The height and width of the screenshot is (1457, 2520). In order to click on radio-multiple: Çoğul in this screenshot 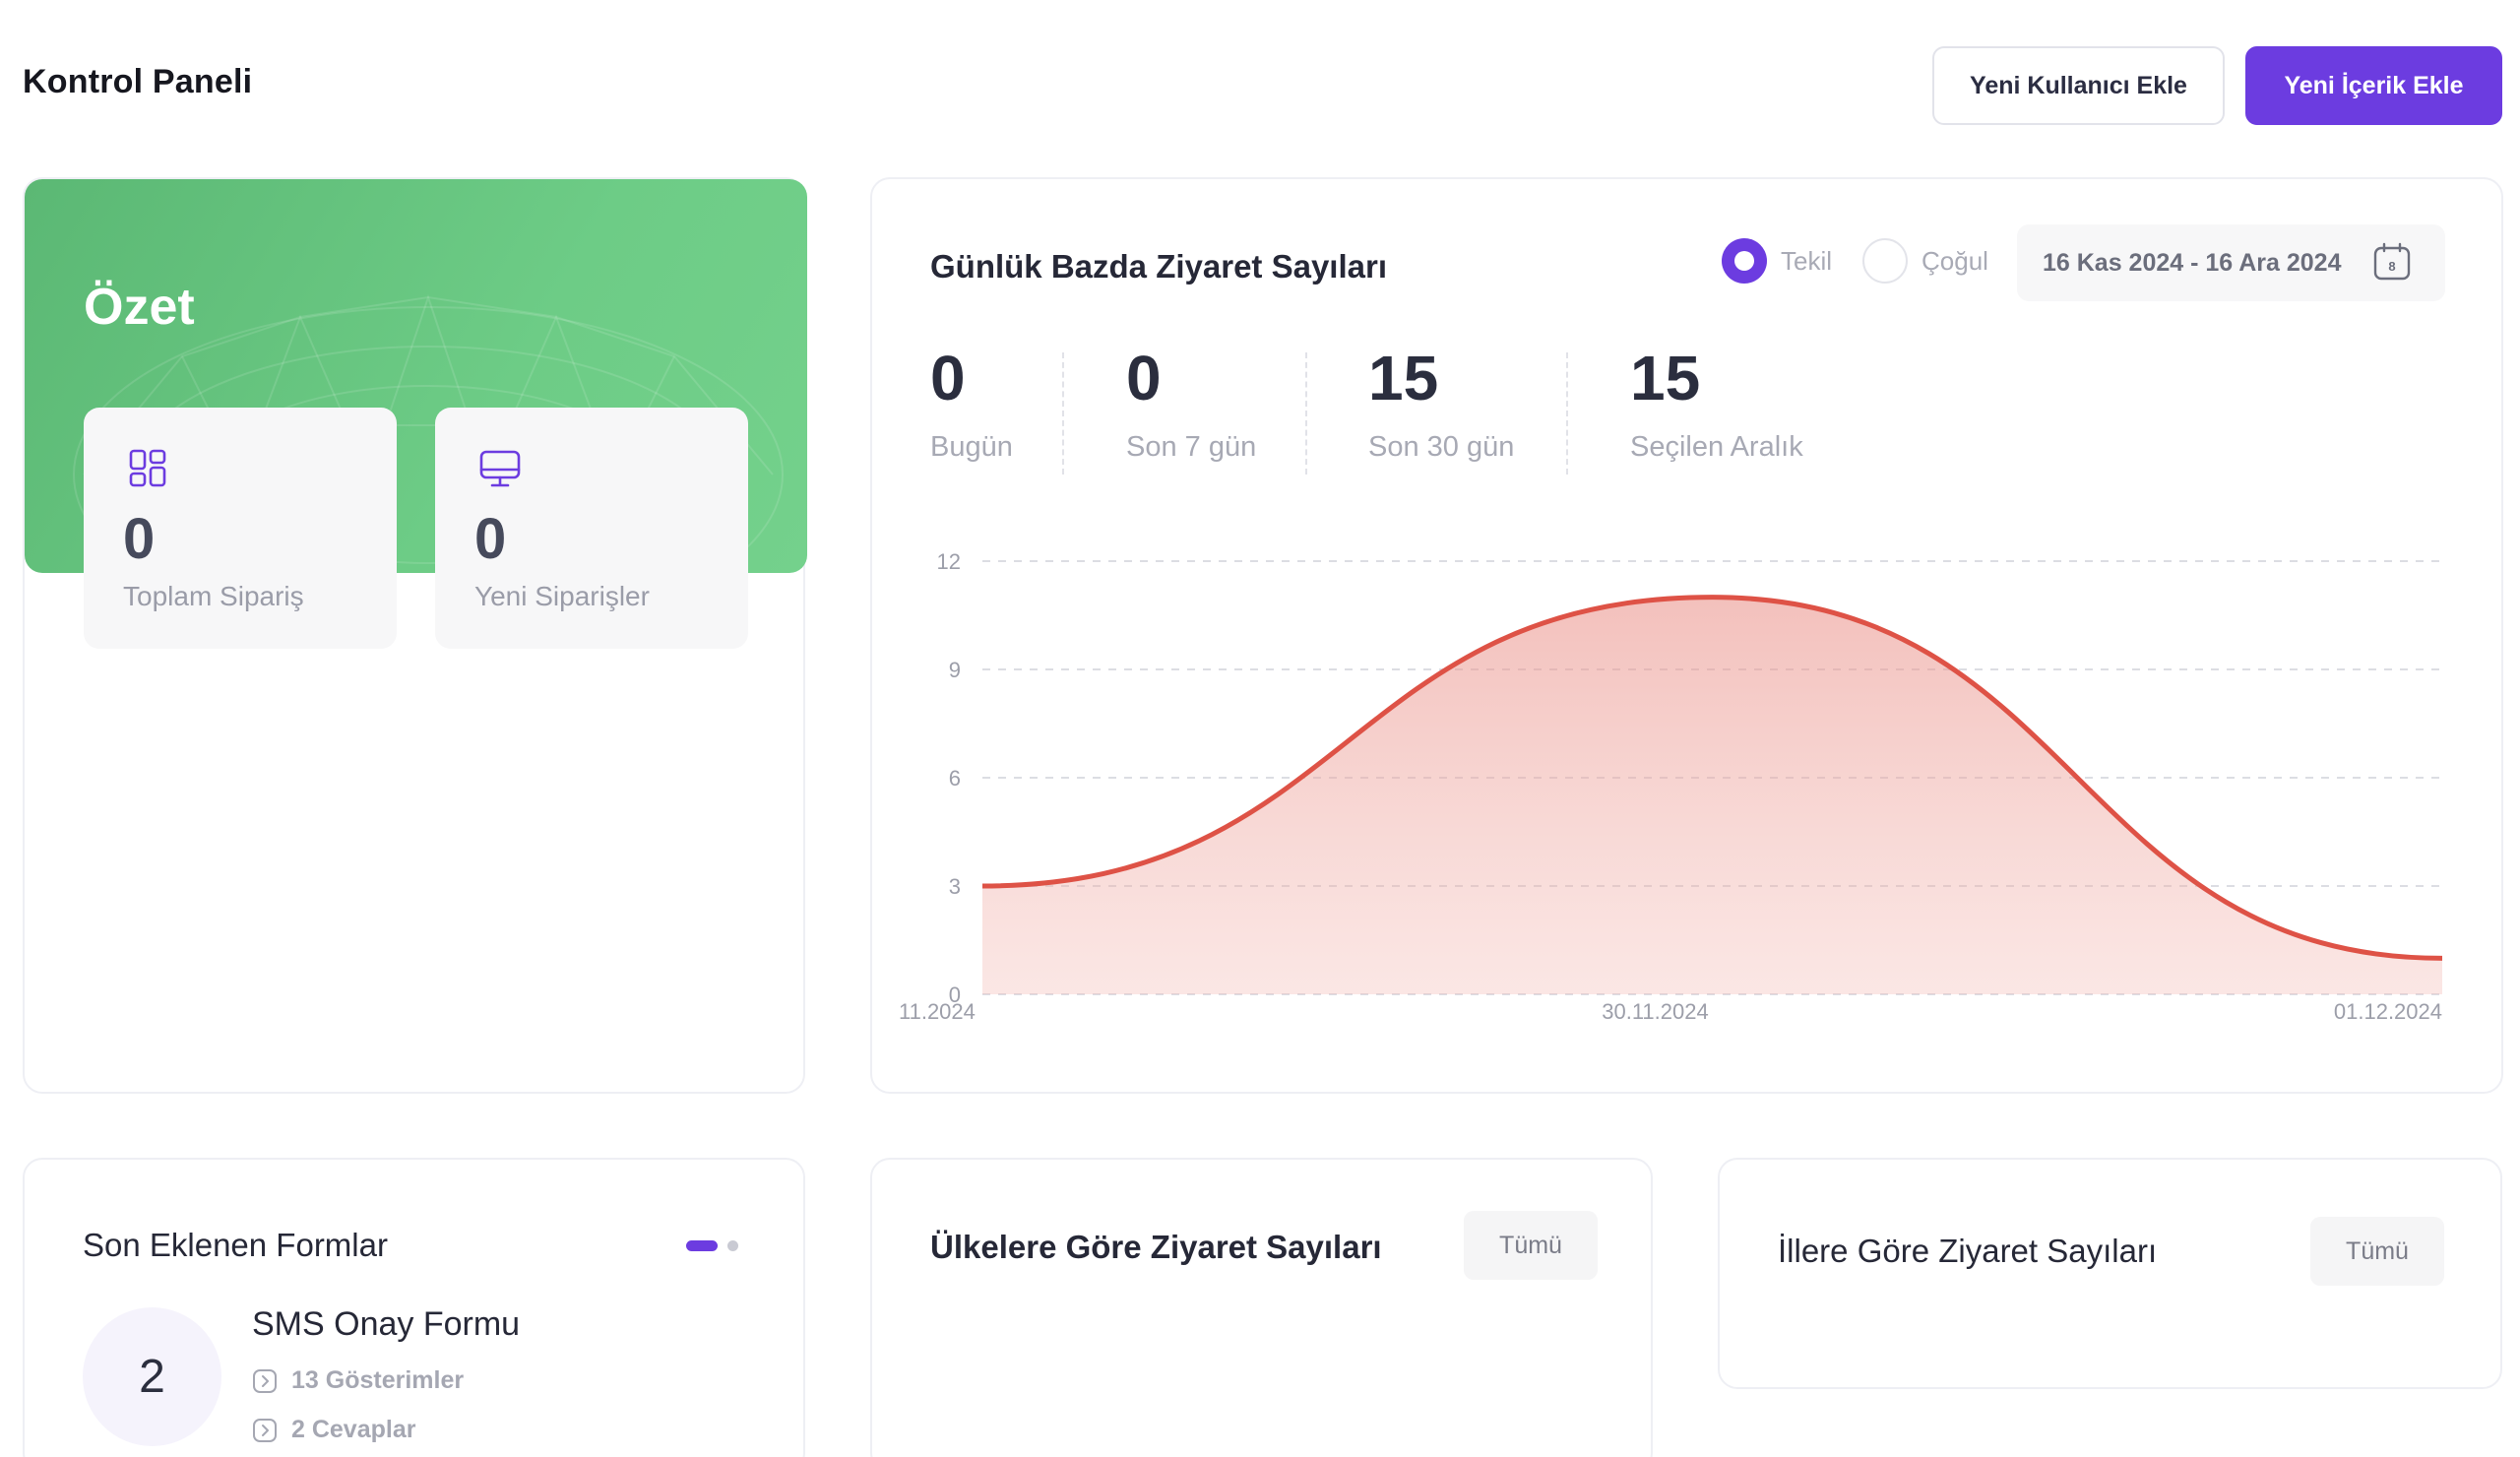, I will do `click(1925, 261)`.